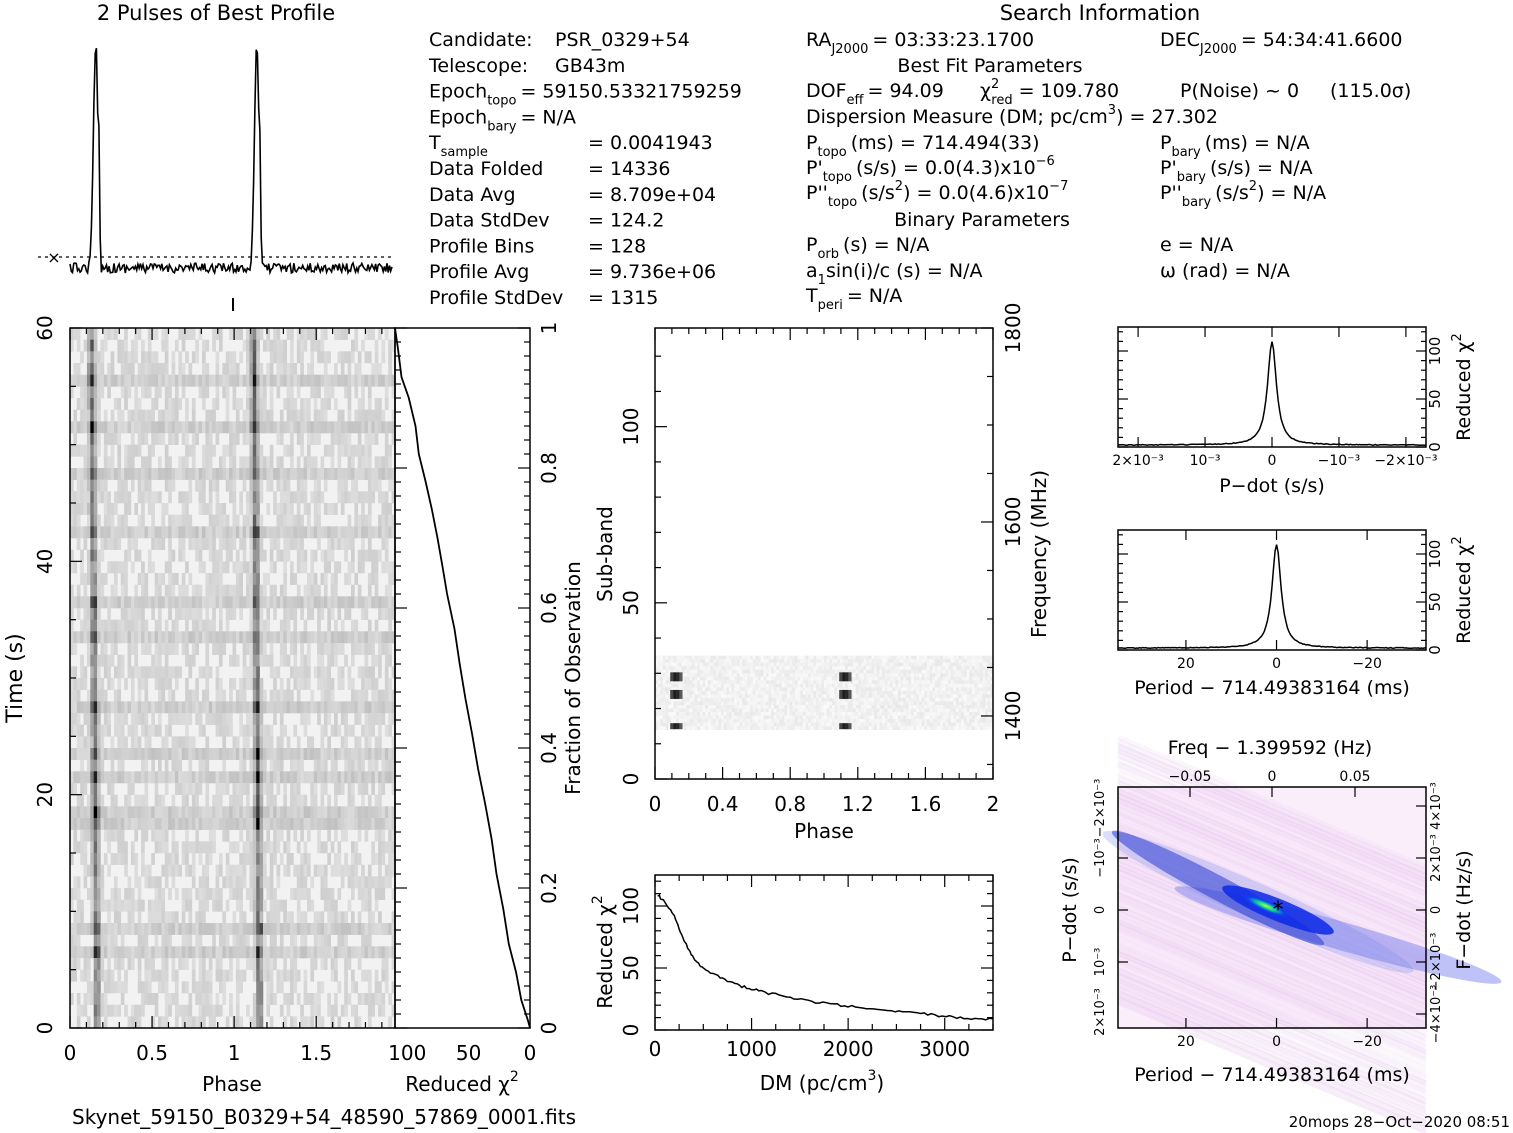 The width and height of the screenshot is (1513, 1133). Describe the element at coordinates (982, 220) in the screenshot. I see `binary-title: Binary Parameters` at that location.